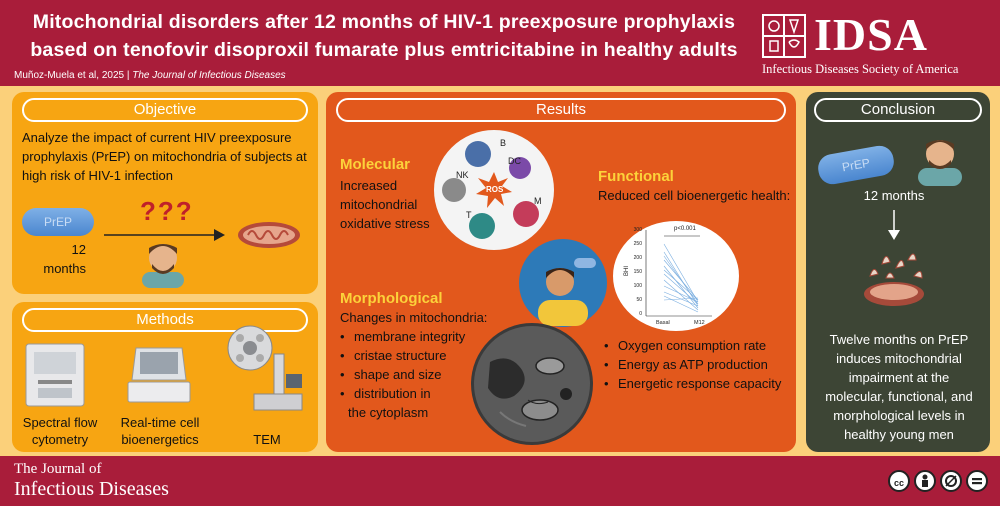 The image size is (1000, 506). What do you see at coordinates (894, 195) in the screenshot?
I see `conclusion-duration: 12 months` at bounding box center [894, 195].